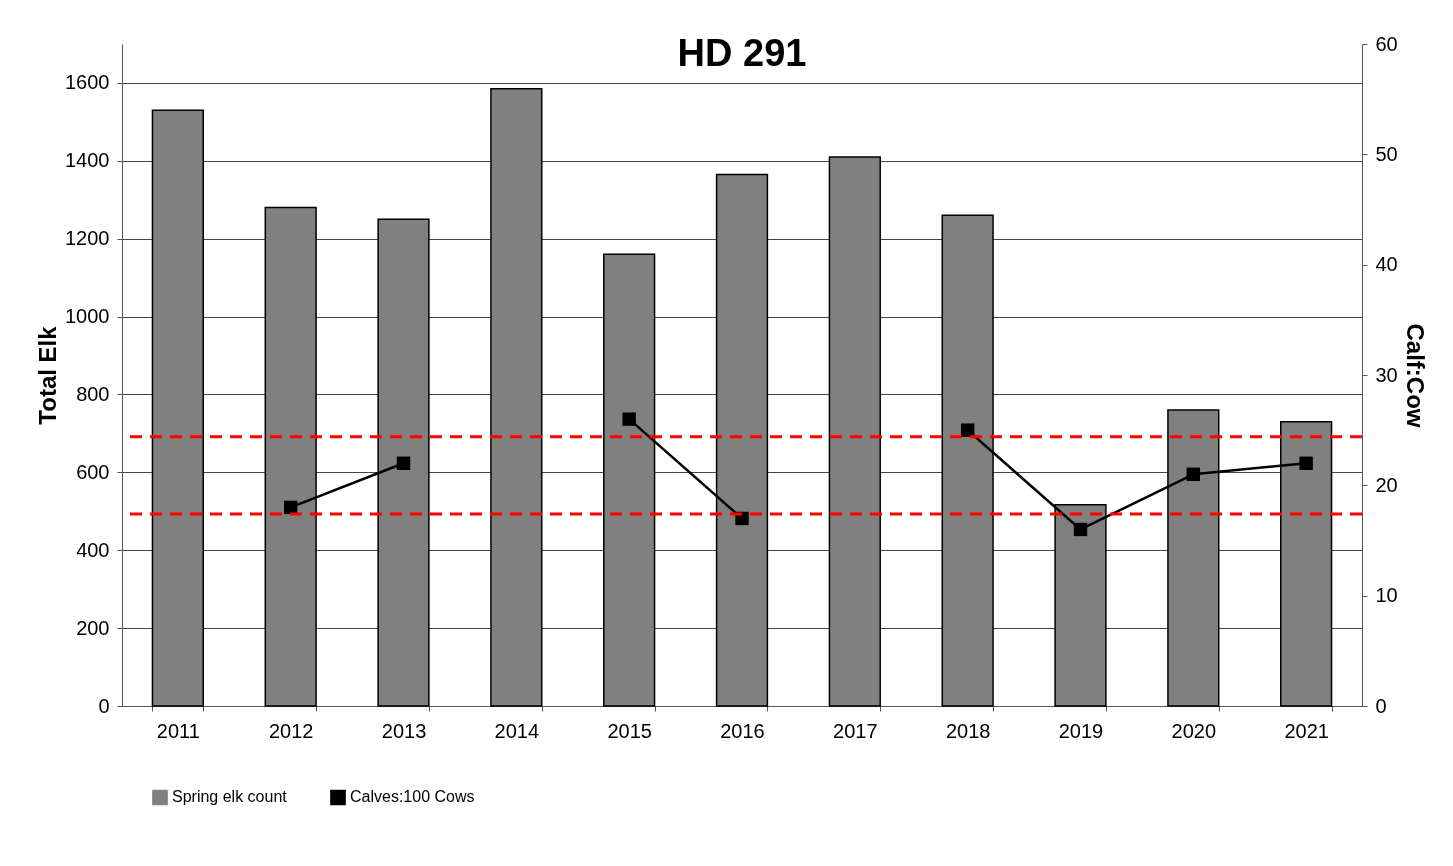 This screenshot has width=1453, height=866. Describe the element at coordinates (48, 375) in the screenshot. I see `y-axis-title: Total Elk` at that location.